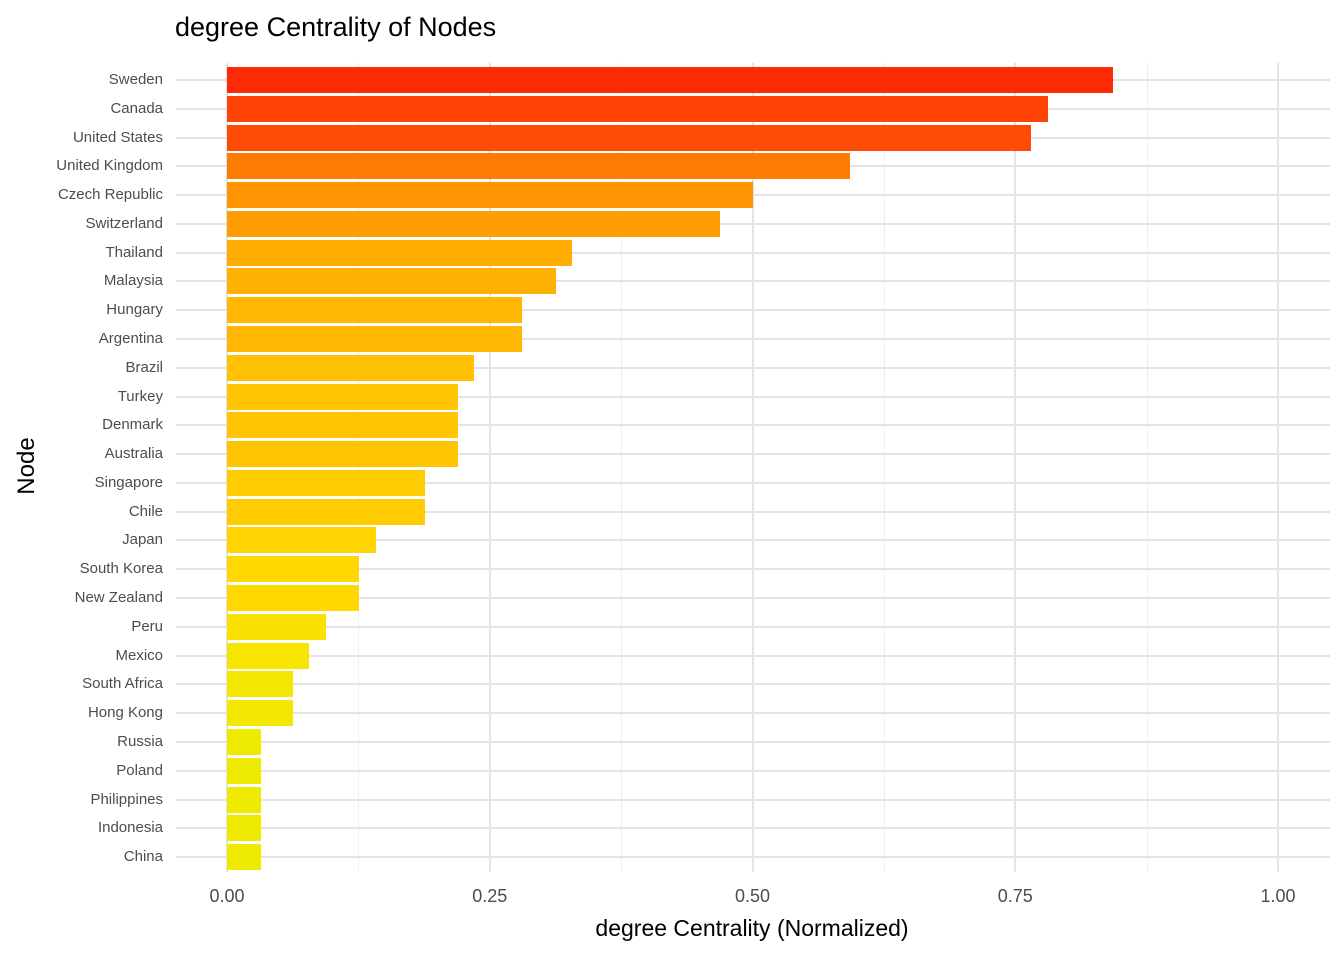 Image resolution: width=1344 pixels, height=960 pixels. I want to click on category-label: Chile, so click(145, 511).